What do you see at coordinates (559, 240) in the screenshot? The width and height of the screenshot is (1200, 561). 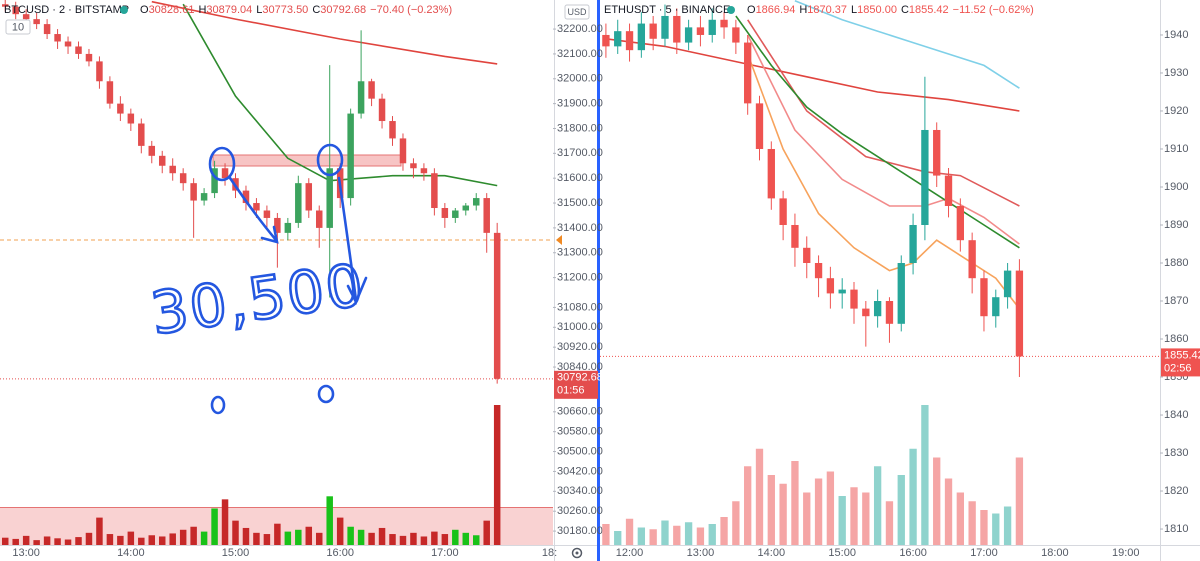 I see `line-marker` at bounding box center [559, 240].